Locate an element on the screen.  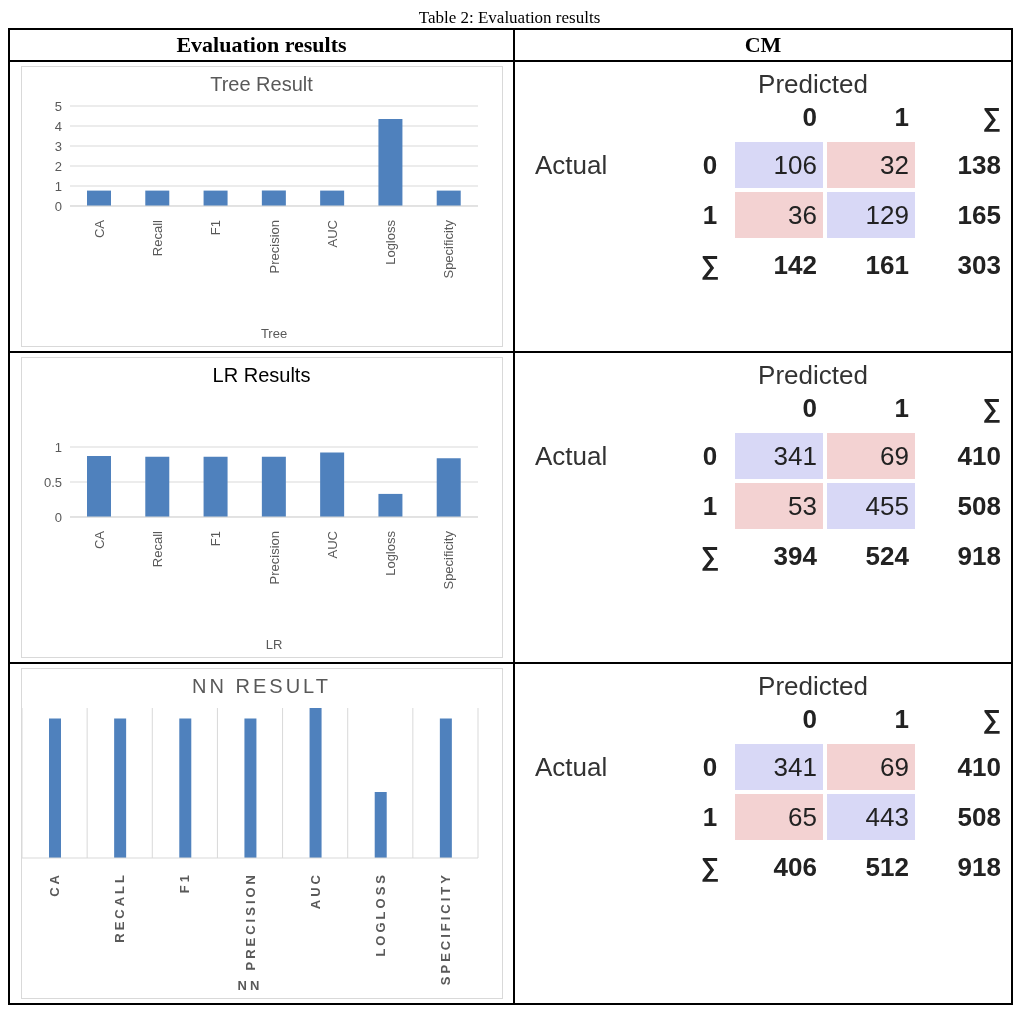
y-tick-label: 5 is located at coordinates (58, 106).